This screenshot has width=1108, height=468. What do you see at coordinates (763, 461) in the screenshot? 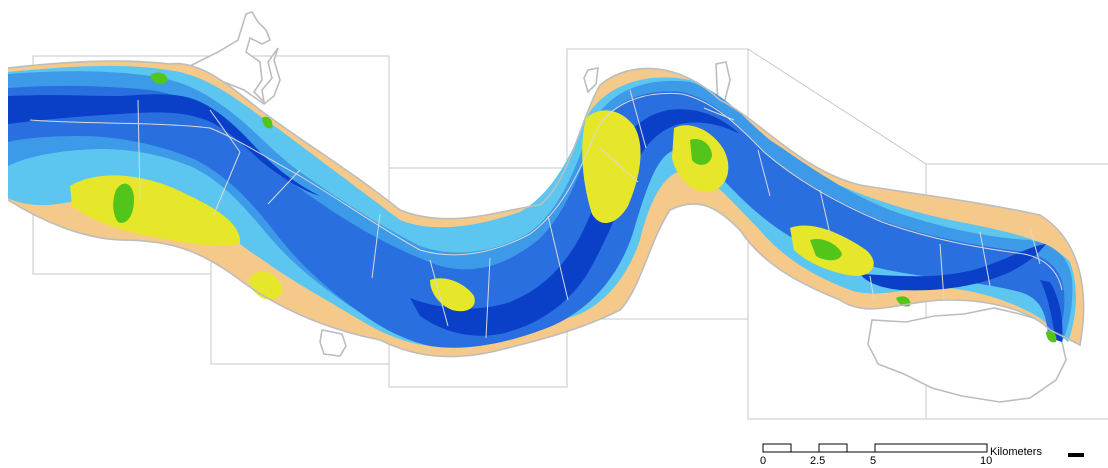
I see `scale-tick-0: 0` at bounding box center [763, 461].